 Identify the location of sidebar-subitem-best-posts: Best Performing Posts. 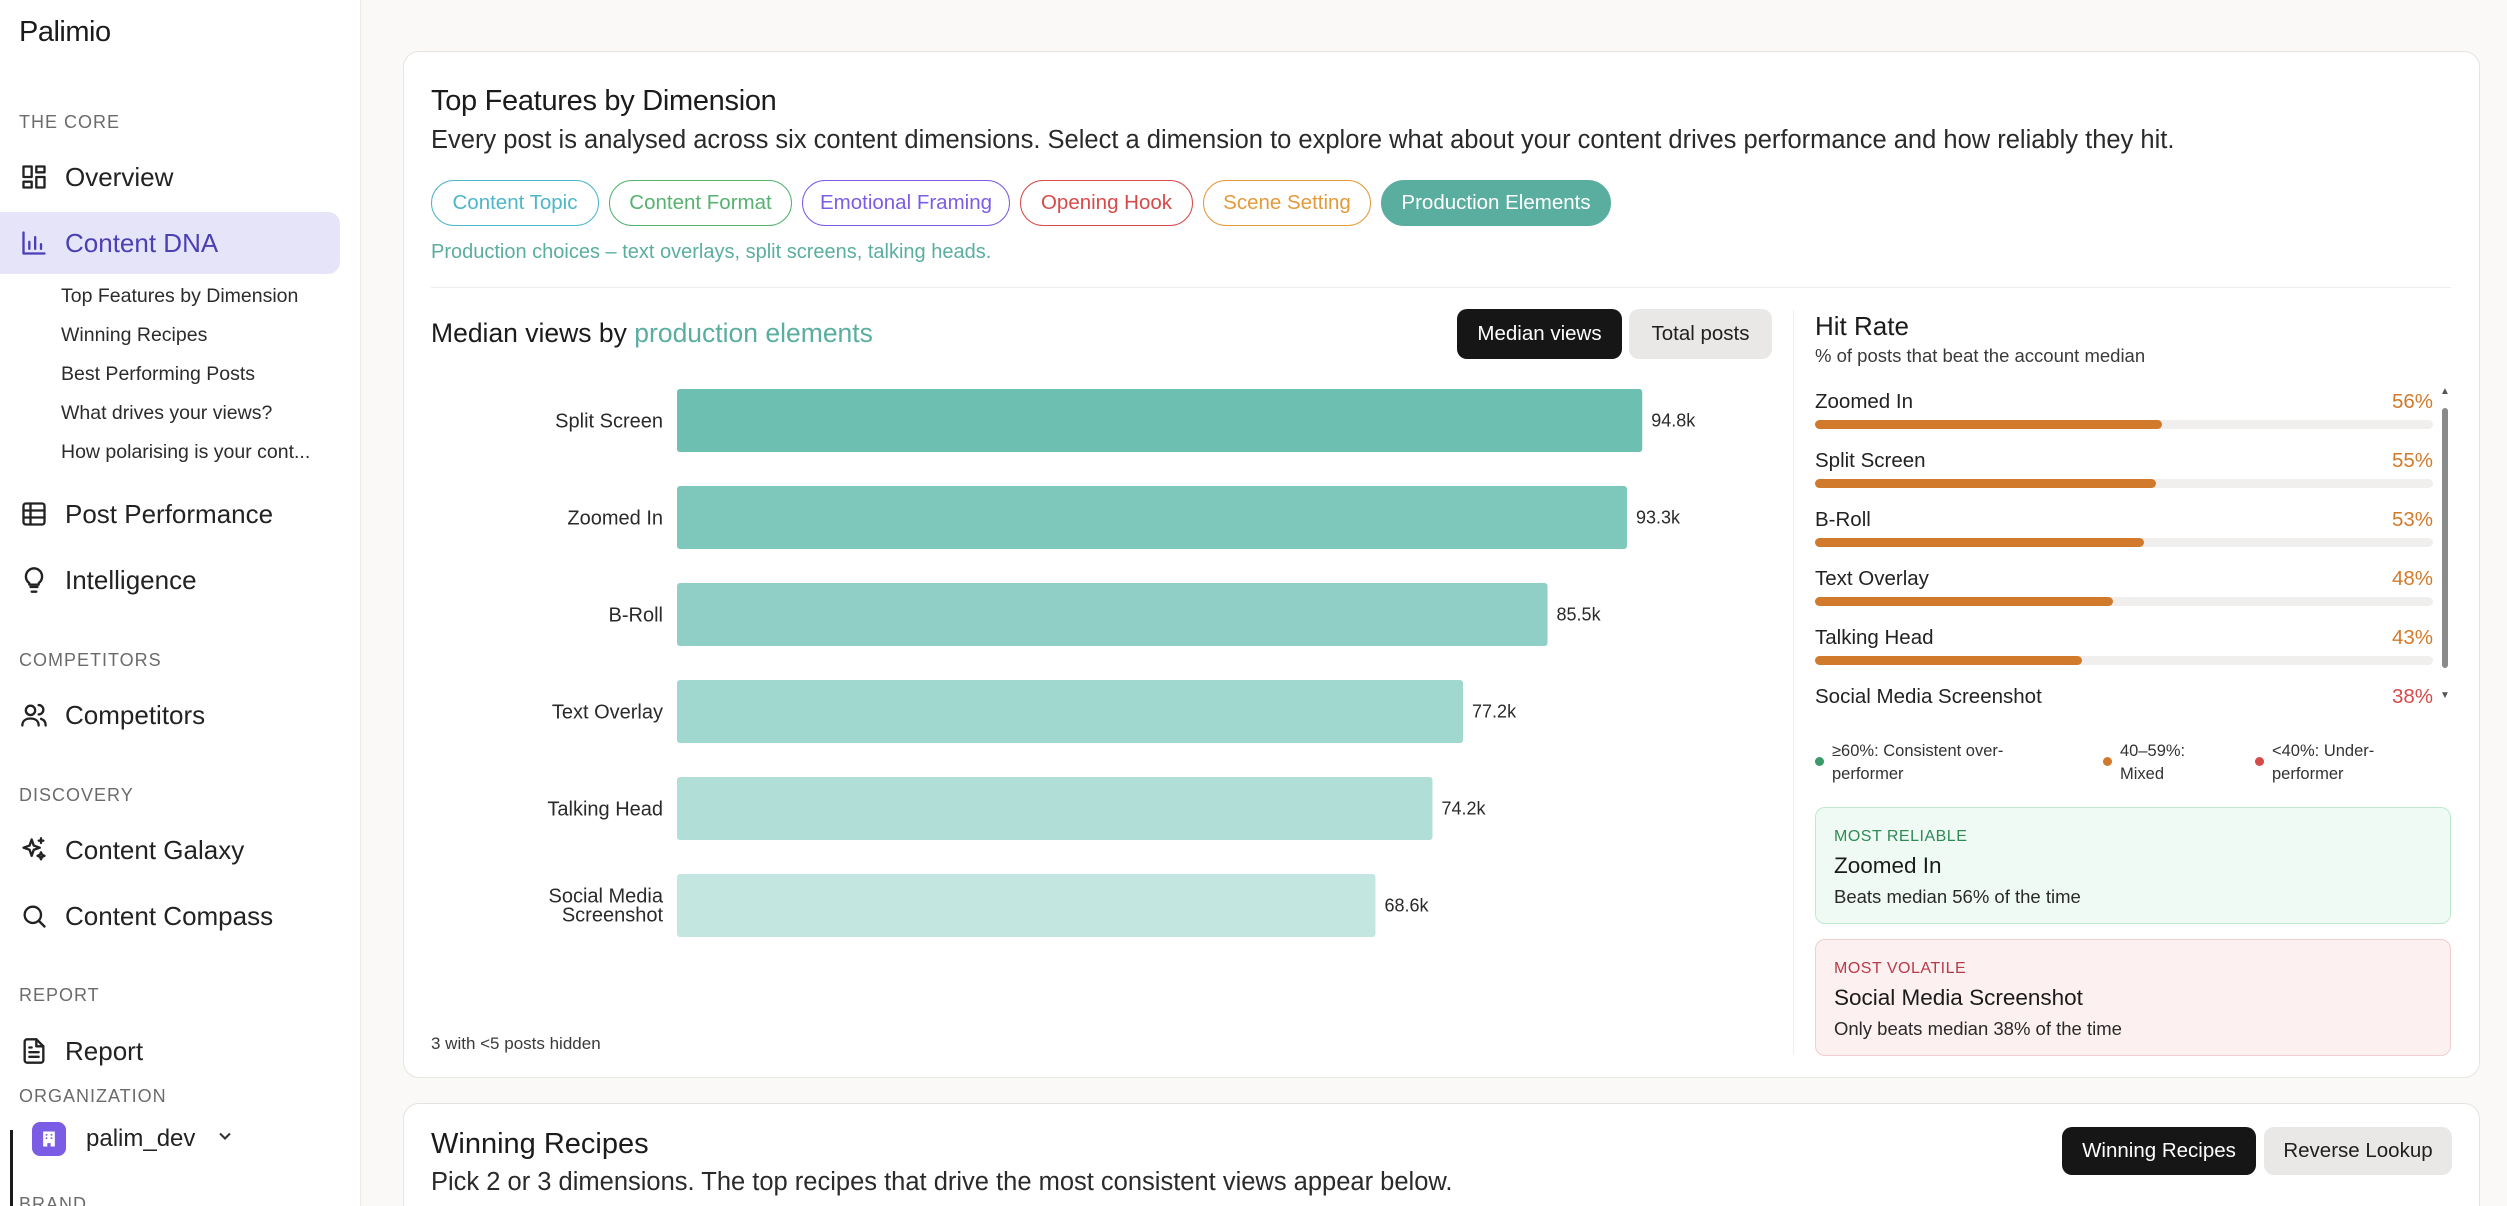
(158, 374).